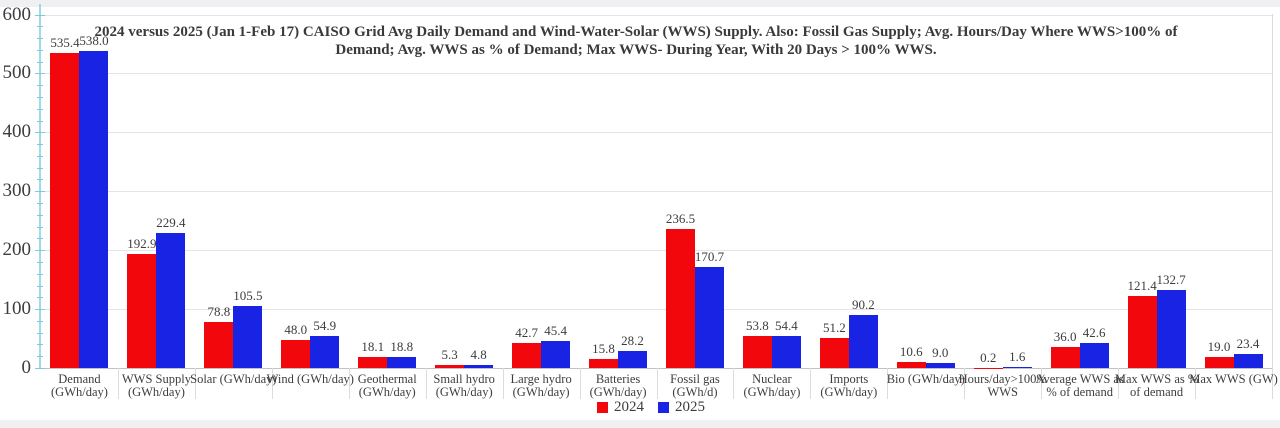  What do you see at coordinates (17, 73) in the screenshot?
I see `y-tick-label: 500` at bounding box center [17, 73].